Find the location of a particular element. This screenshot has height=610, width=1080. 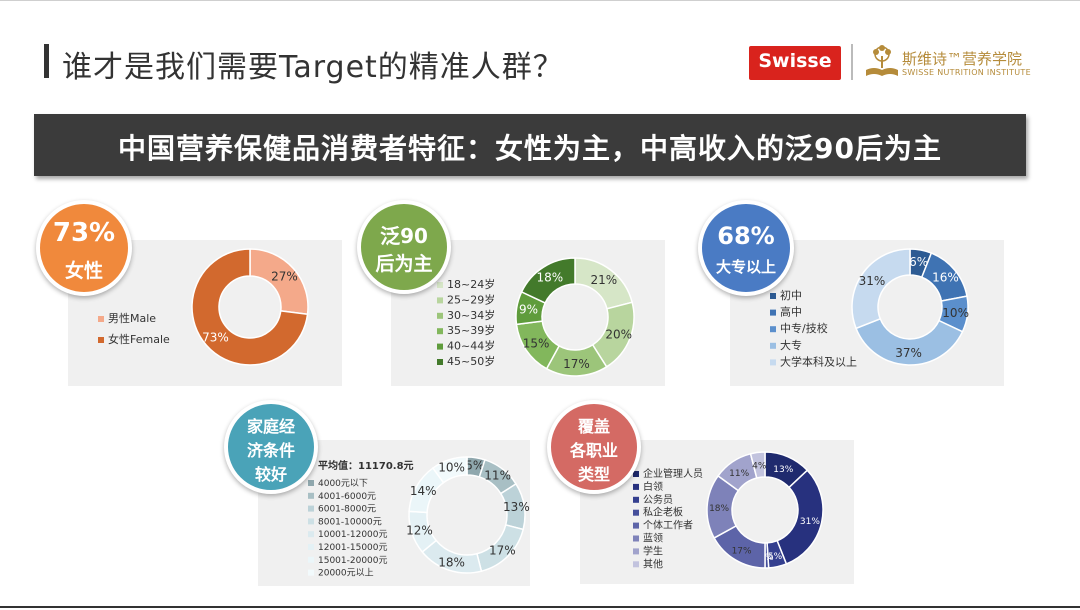

age-legend-label: 30~34岁 is located at coordinates (471, 315).